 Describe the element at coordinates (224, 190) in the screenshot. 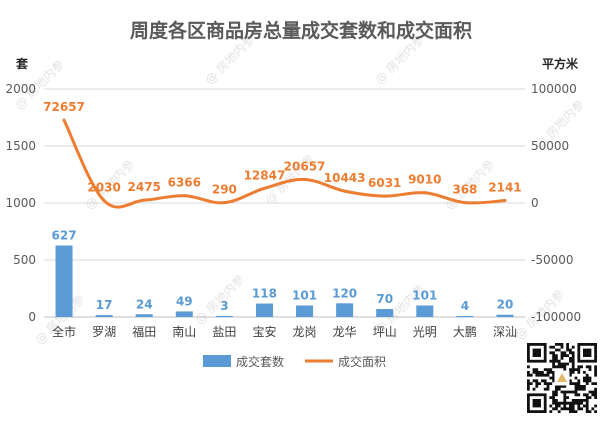

I see `line-value-label: 290` at that location.